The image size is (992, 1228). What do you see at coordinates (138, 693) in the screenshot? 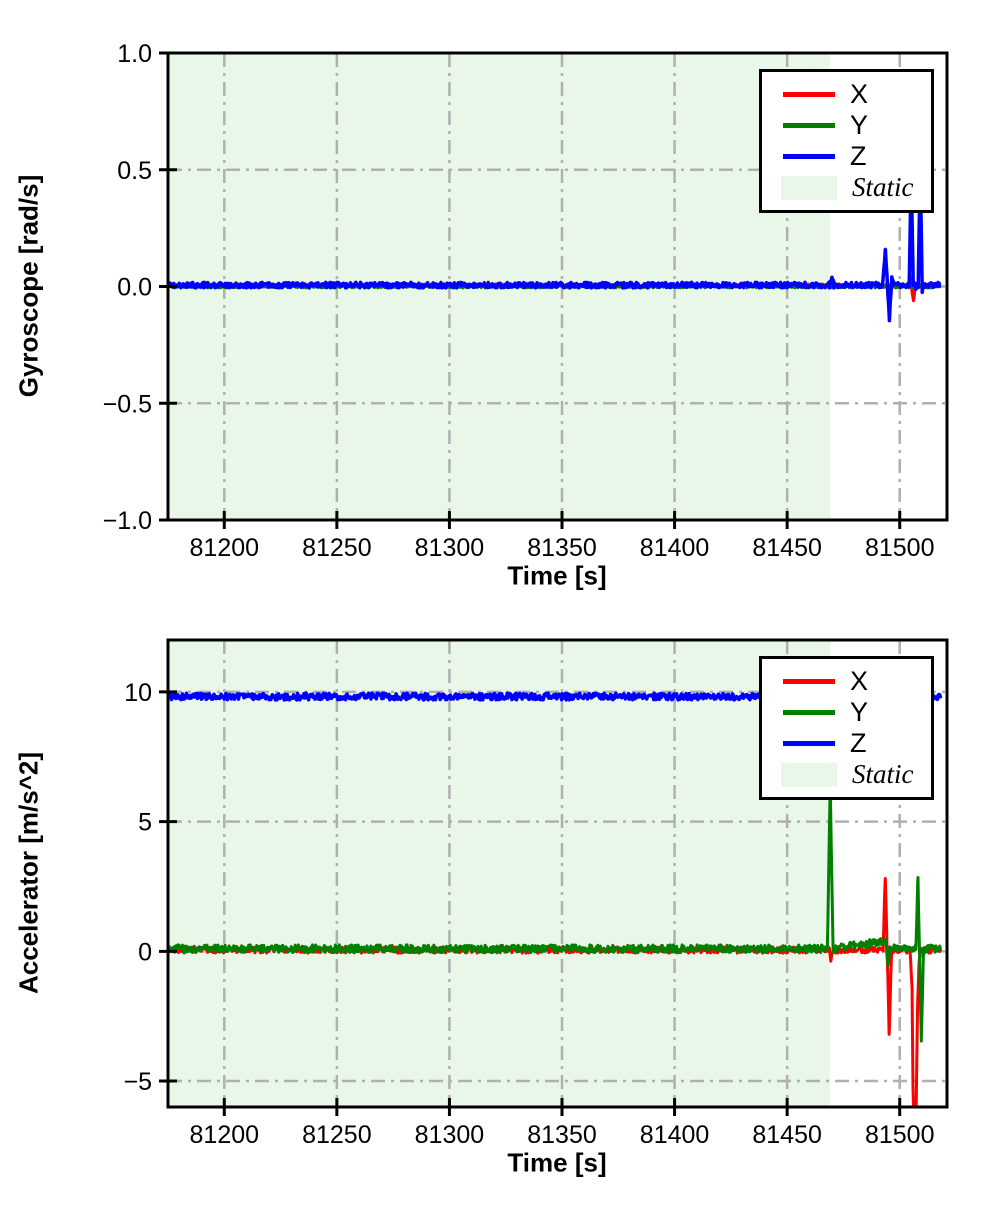
I see `y-tick-label: 10` at bounding box center [138, 693].